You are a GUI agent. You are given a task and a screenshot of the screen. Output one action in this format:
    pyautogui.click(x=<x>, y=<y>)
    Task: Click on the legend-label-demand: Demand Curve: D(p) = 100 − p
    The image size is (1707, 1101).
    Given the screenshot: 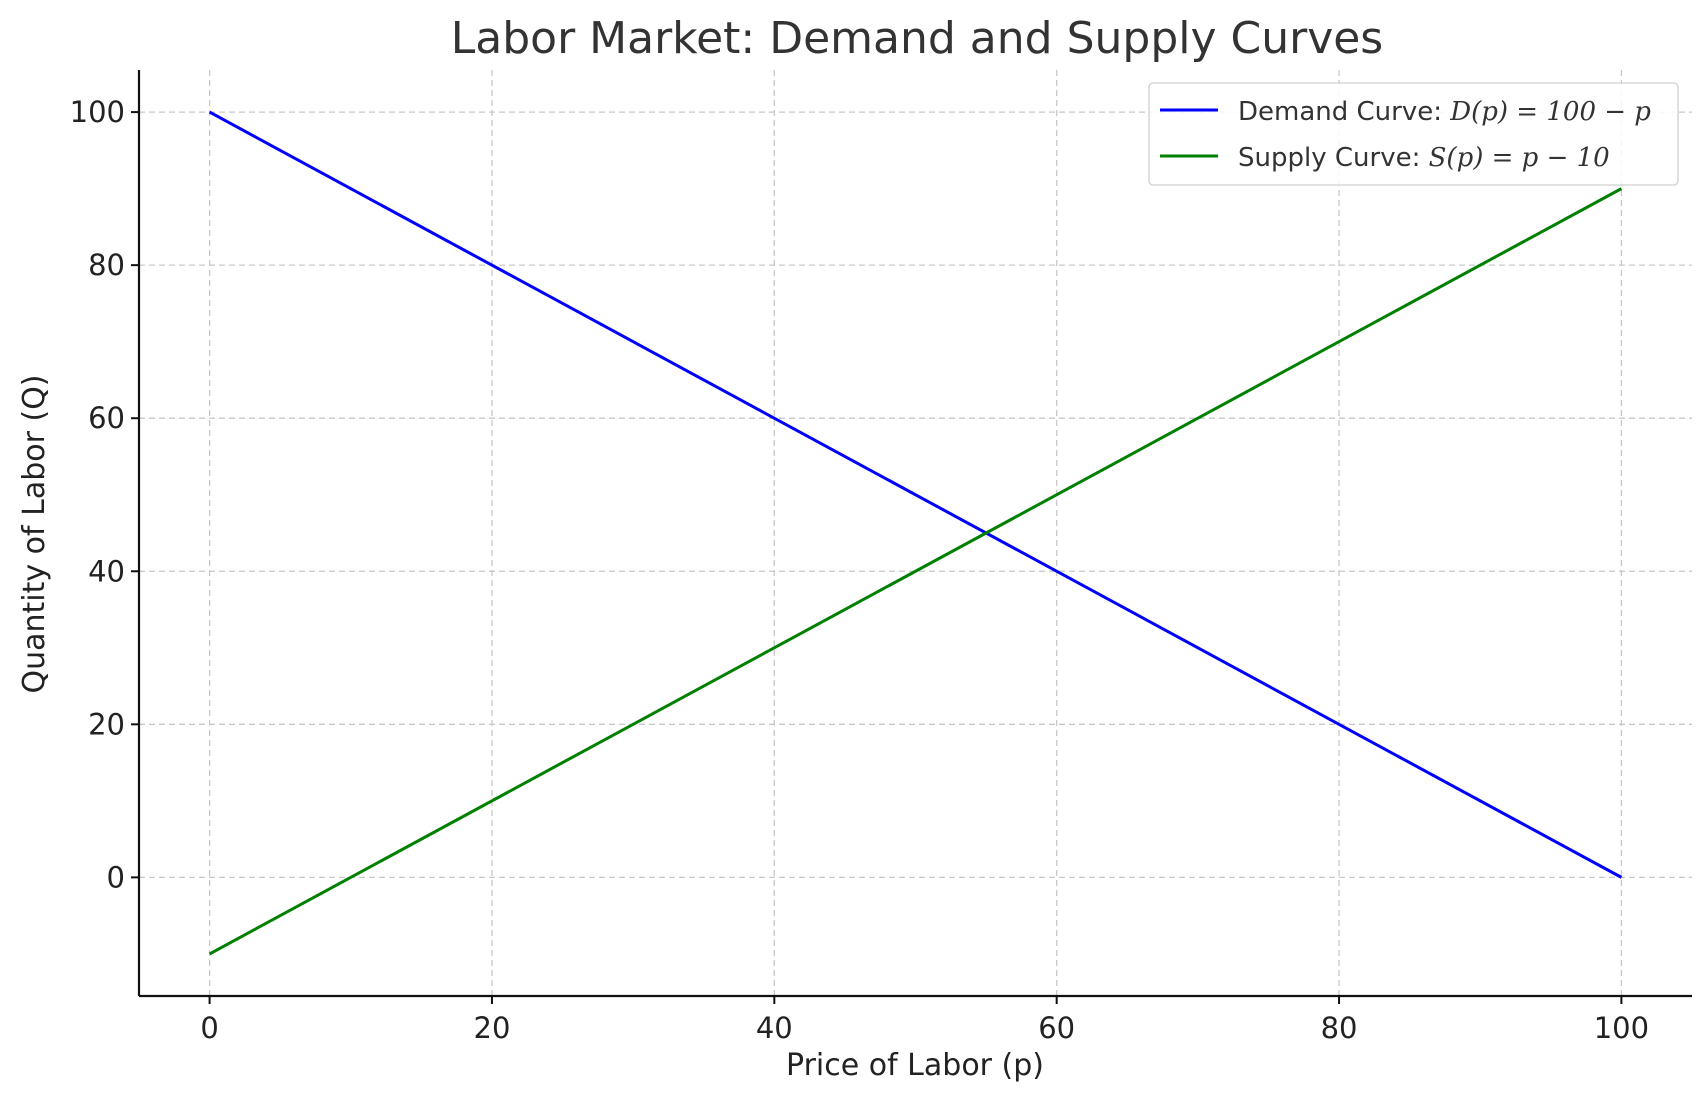 What is the action you would take?
    pyautogui.click(x=1444, y=112)
    